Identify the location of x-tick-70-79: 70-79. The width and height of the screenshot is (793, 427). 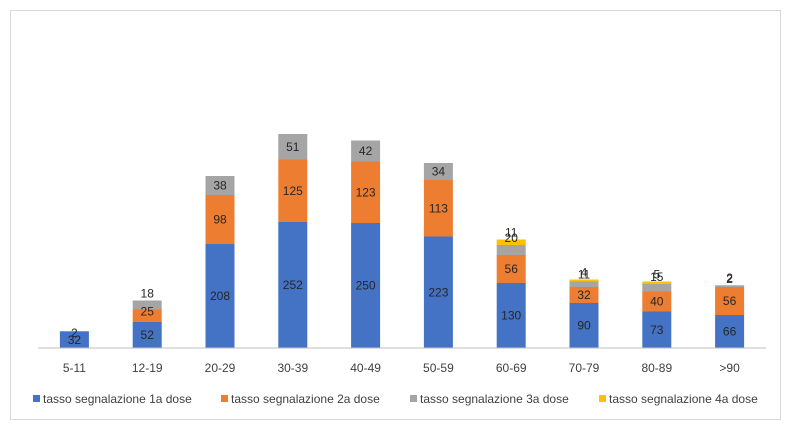
(584, 368).